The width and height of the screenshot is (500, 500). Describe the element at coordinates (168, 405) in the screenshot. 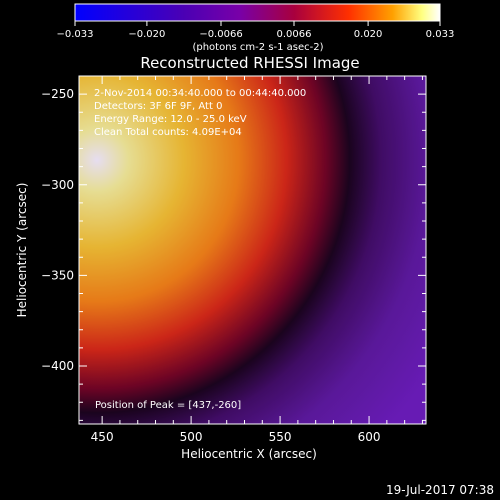

I see `peak-position-label: Position of Peak = [437,-260]` at that location.